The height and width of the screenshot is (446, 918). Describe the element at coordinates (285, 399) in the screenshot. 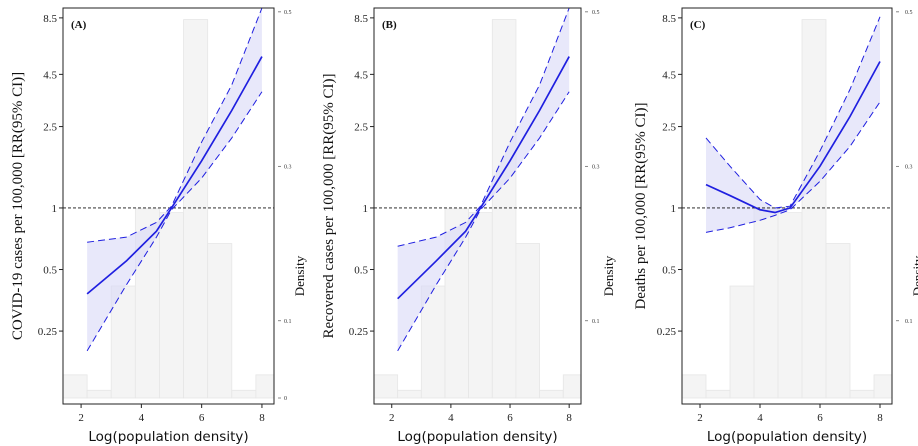

I see `density-tick-label: 0` at that location.